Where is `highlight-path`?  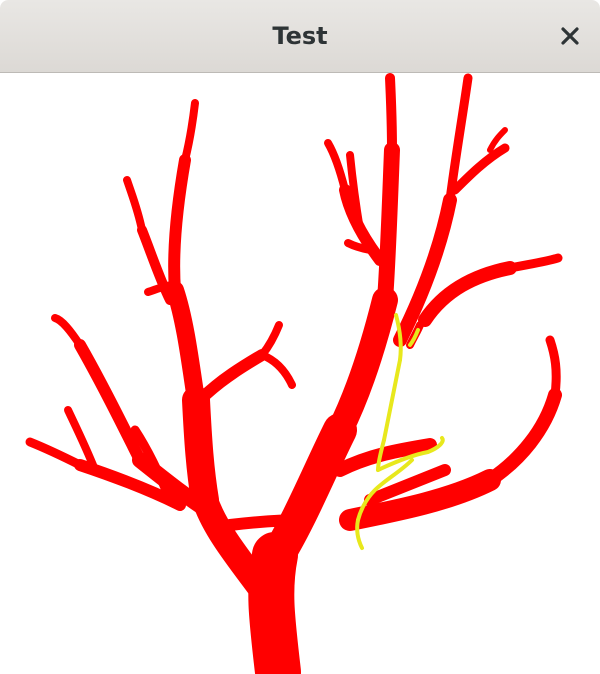 highlight-path is located at coordinates (400, 431).